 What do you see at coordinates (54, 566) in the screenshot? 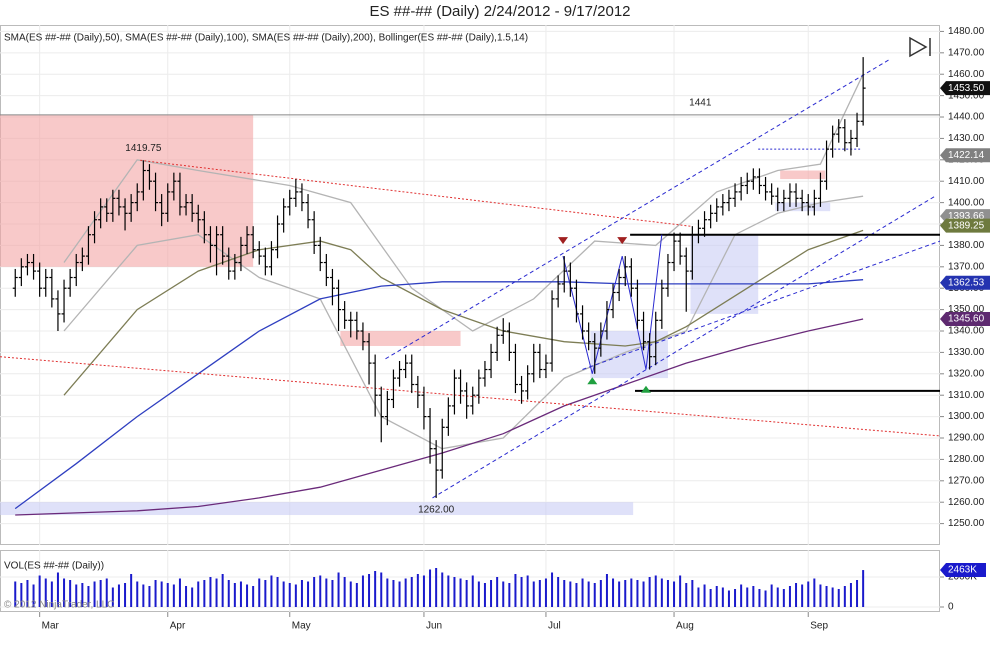
I see `volume-legend: VOL(ES ##-## (Daily))` at bounding box center [54, 566].